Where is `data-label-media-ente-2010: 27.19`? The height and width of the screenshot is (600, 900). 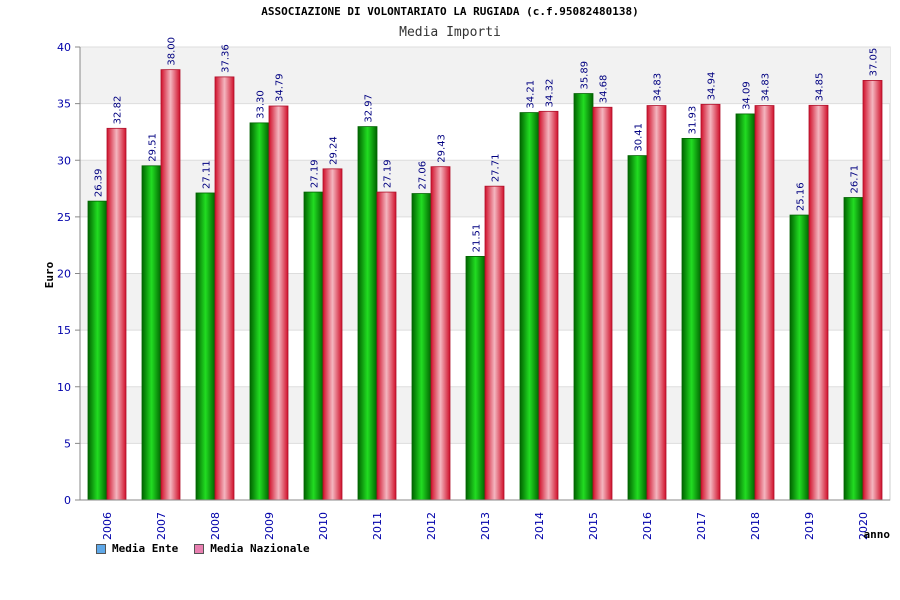
data-label-media-ente-2010: 27.19 is located at coordinates (315, 173).